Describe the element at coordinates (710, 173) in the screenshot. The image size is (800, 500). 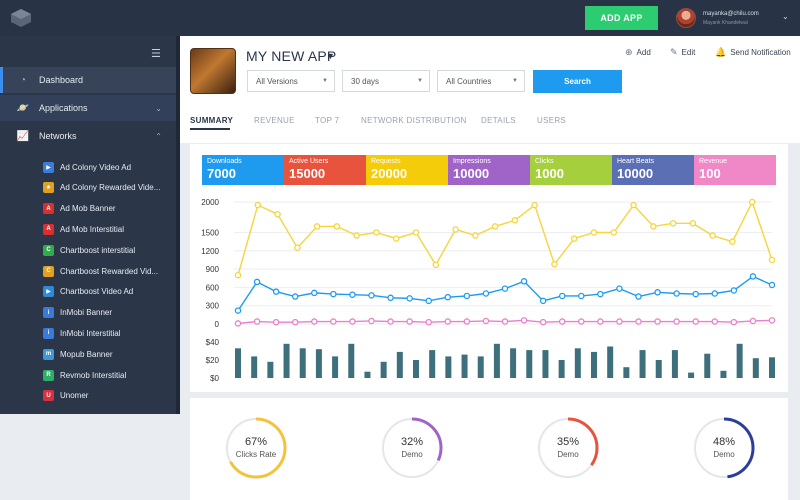
I see `stat-value: 100` at that location.